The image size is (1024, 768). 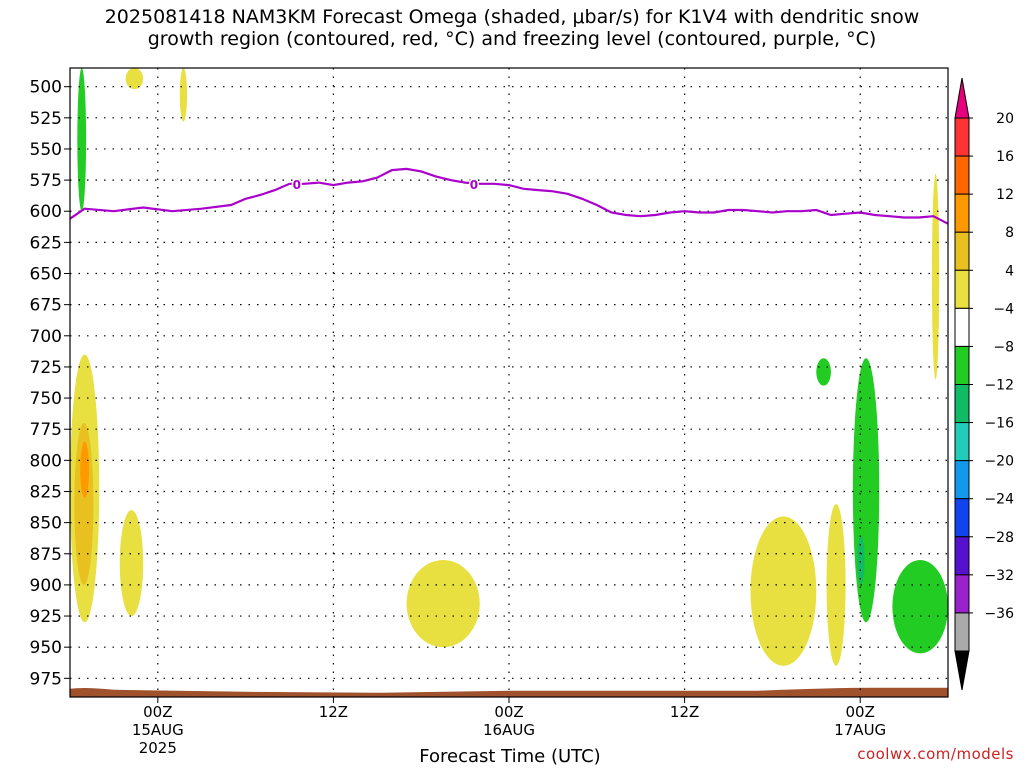 I want to click on y-tick-label-975: 975, so click(x=46, y=679).